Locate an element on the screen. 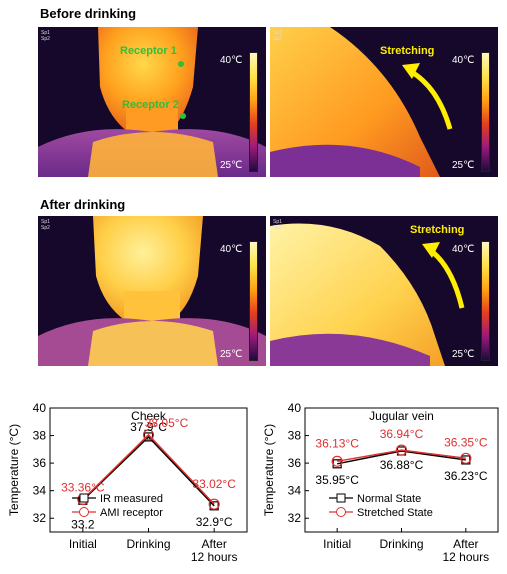 Image resolution: width=507 pixels, height=574 pixels. legend-label: Stretched State is located at coordinates (395, 513).